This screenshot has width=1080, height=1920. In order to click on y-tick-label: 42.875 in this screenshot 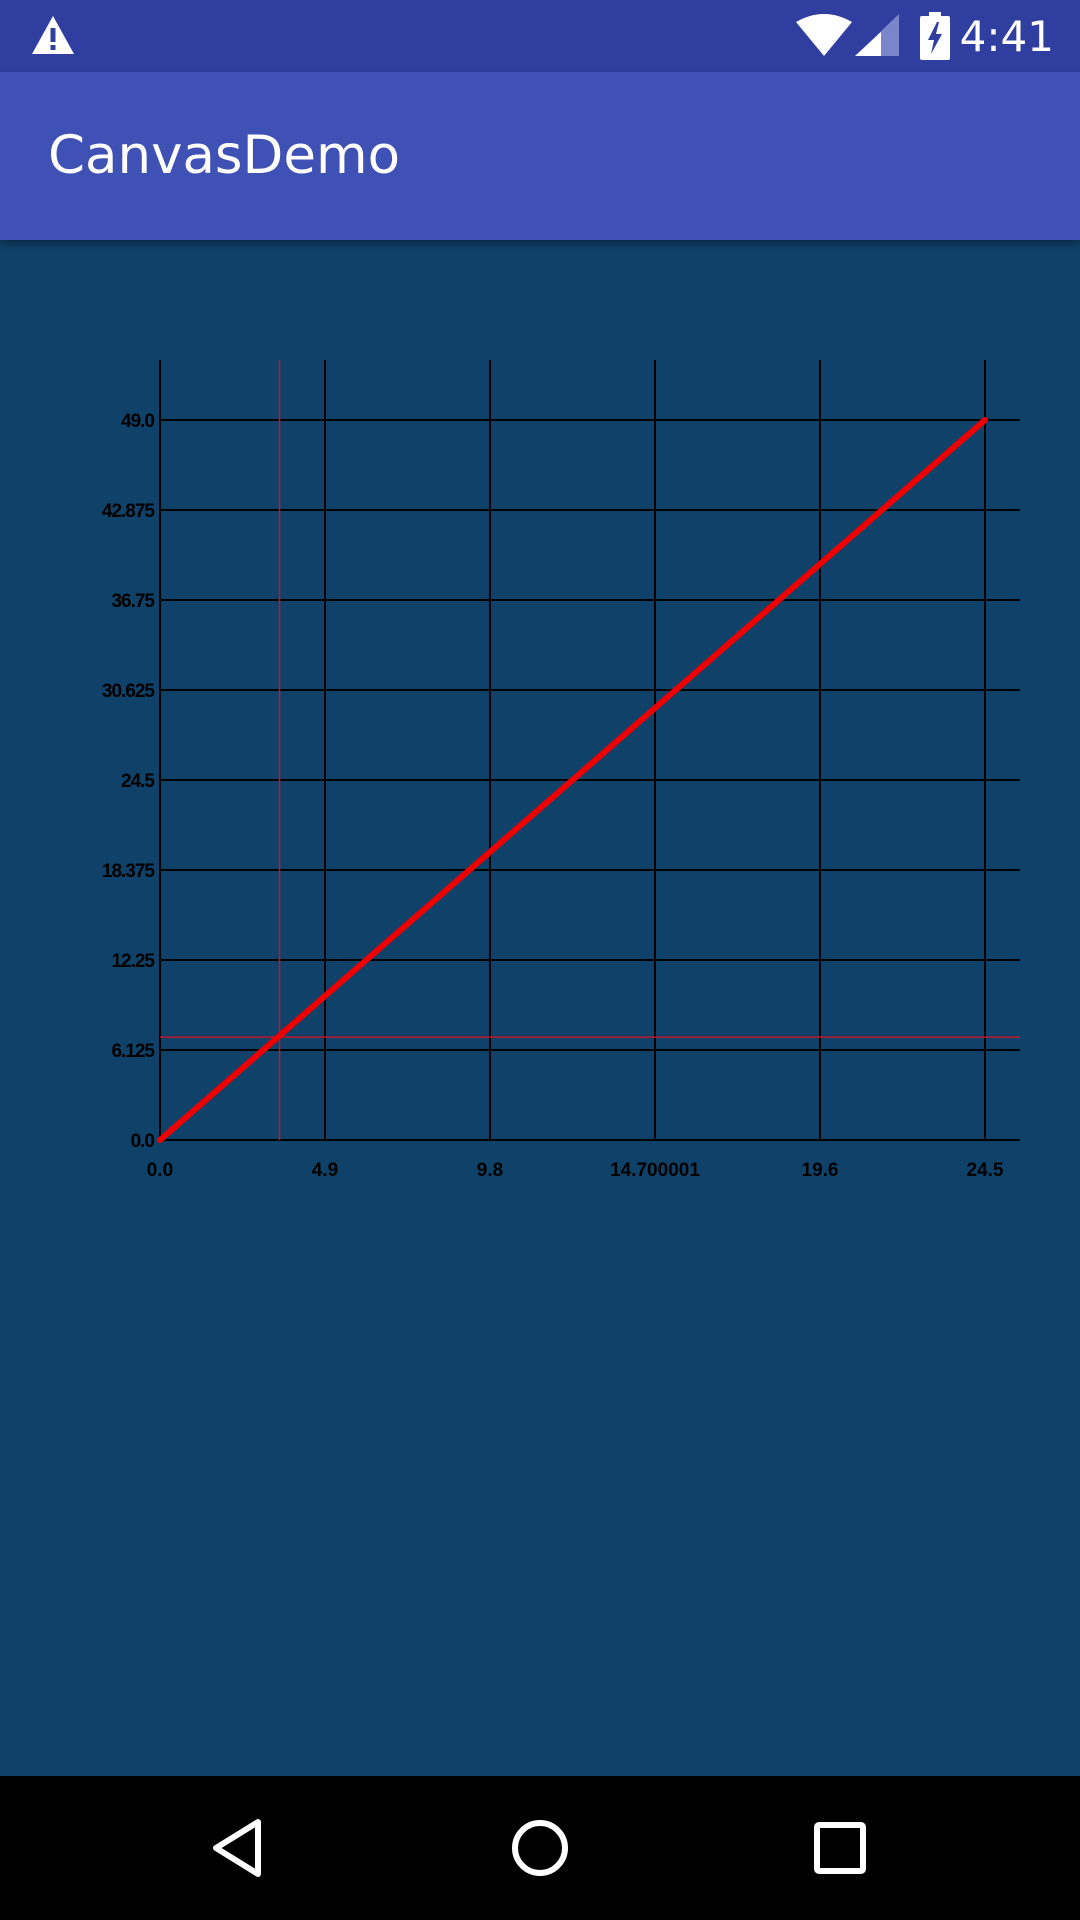, I will do `click(129, 511)`.